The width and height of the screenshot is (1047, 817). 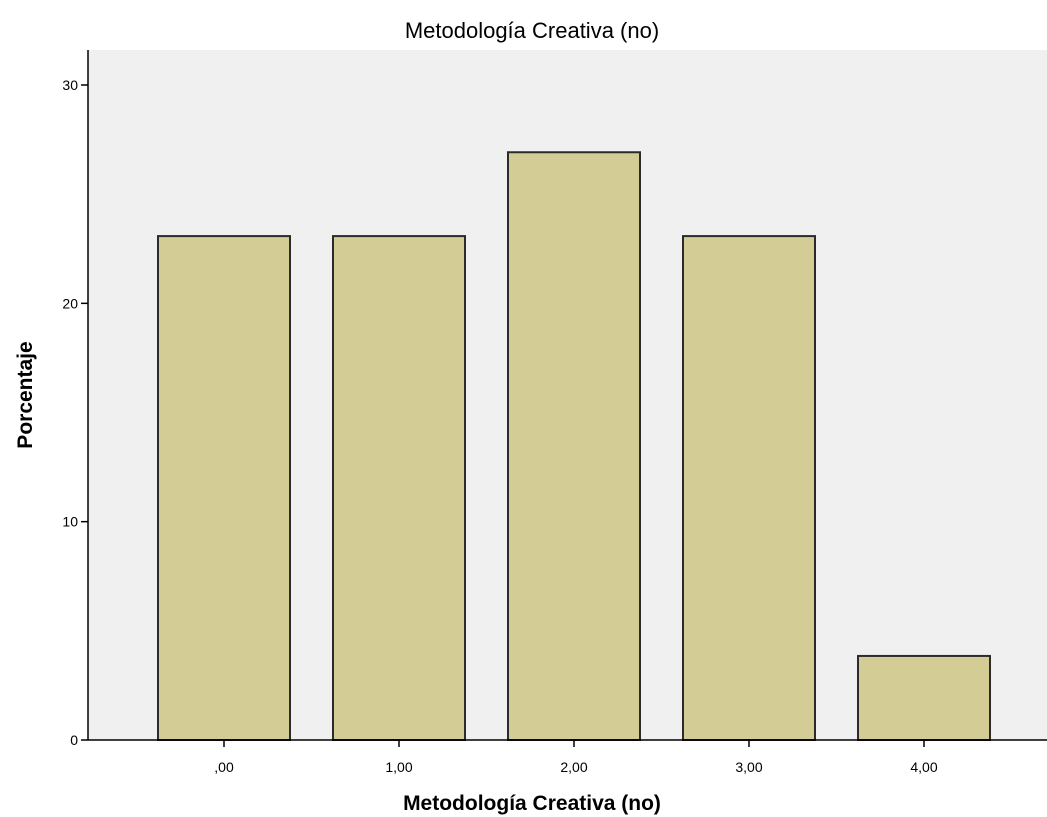 What do you see at coordinates (923, 767) in the screenshot?
I see `x-tick-label: 4,00` at bounding box center [923, 767].